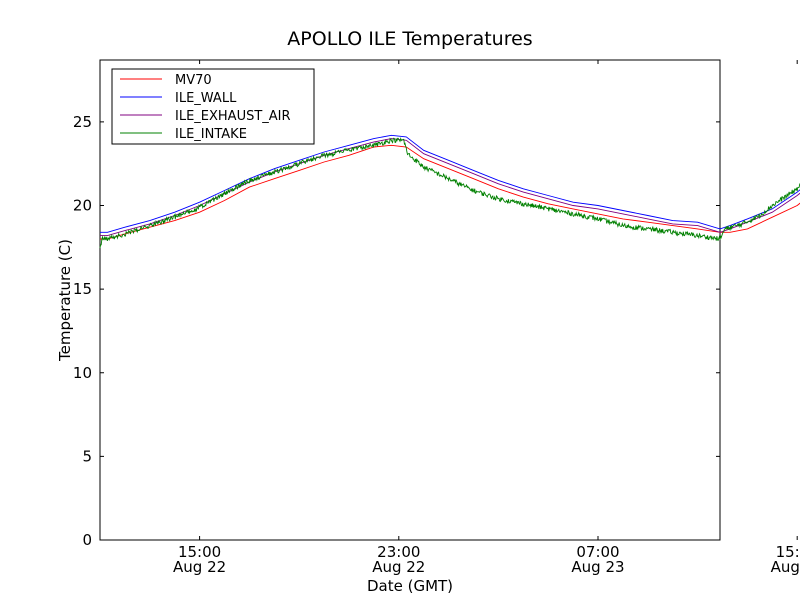  I want to click on y-tick-label: 0, so click(87, 540).